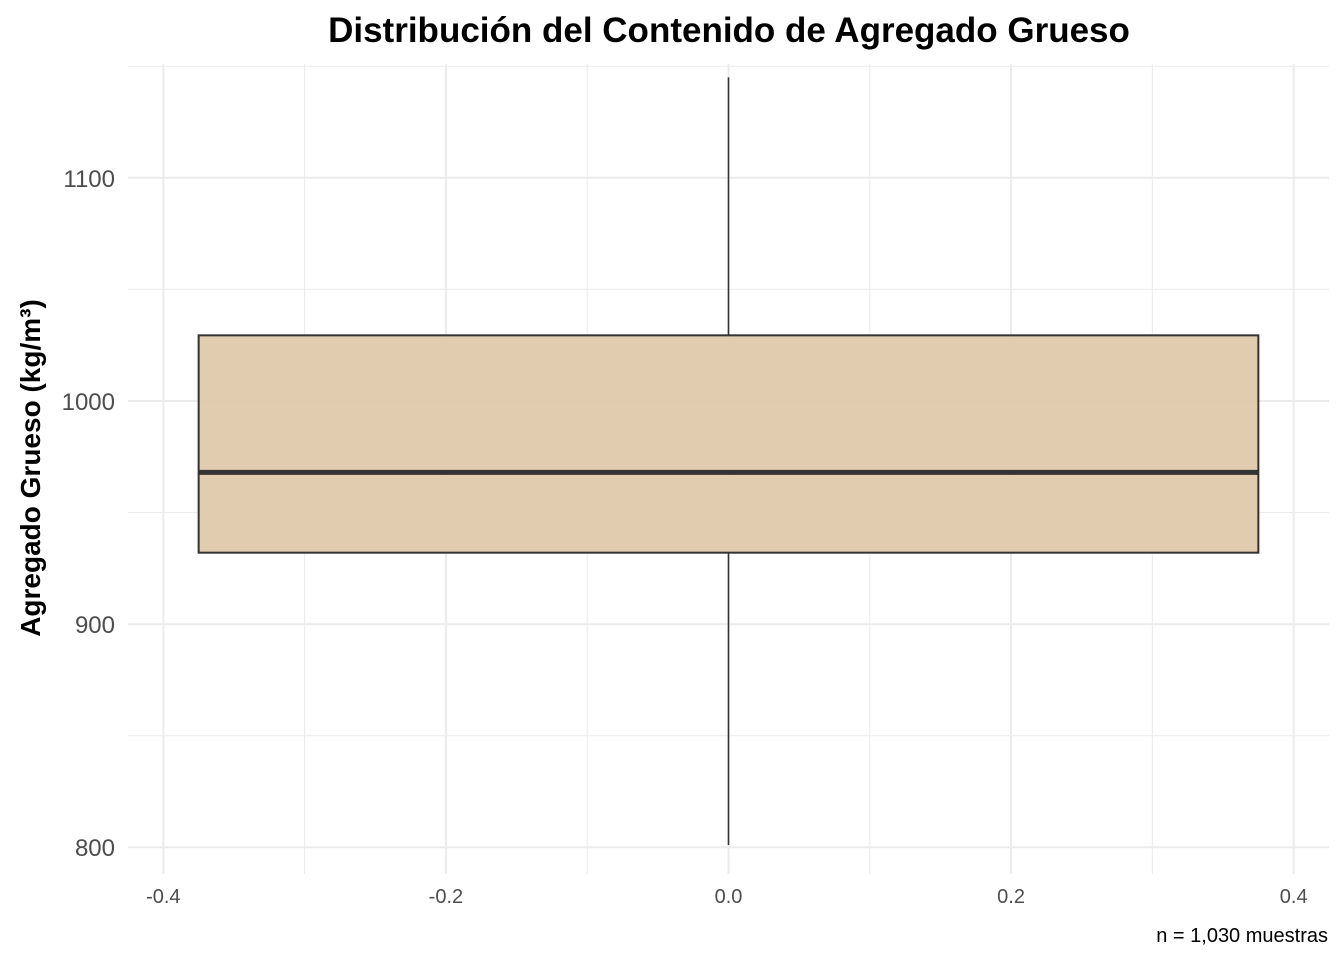  I want to click on y-tick-label: 1000, so click(88, 402).